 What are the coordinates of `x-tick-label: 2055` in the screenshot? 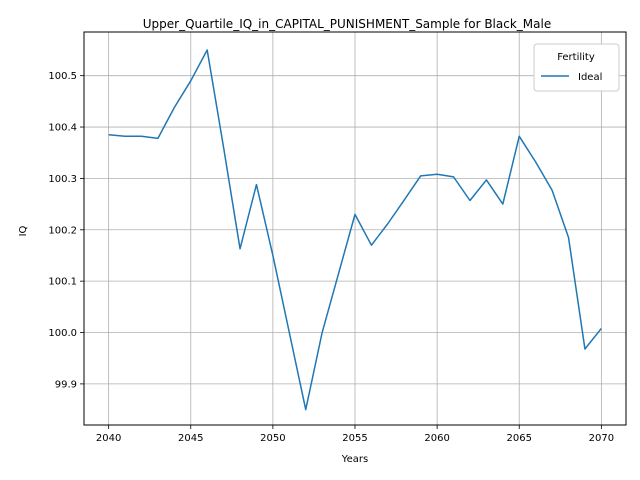 It's located at (354, 438).